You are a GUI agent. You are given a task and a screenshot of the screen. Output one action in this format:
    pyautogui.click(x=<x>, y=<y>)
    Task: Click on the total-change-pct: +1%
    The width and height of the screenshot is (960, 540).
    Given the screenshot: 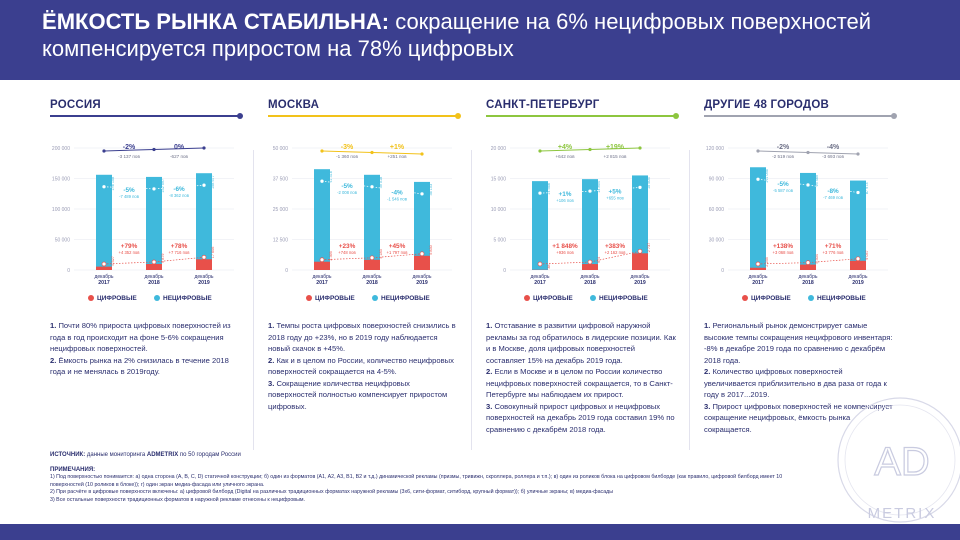 What is the action you would take?
    pyautogui.click(x=397, y=147)
    